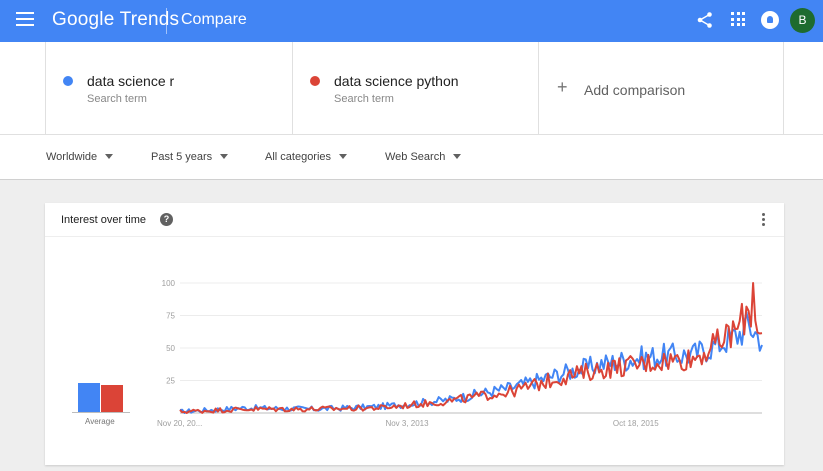 The height and width of the screenshot is (471, 823). What do you see at coordinates (764, 220) in the screenshot?
I see `more-vert-icon` at bounding box center [764, 220].